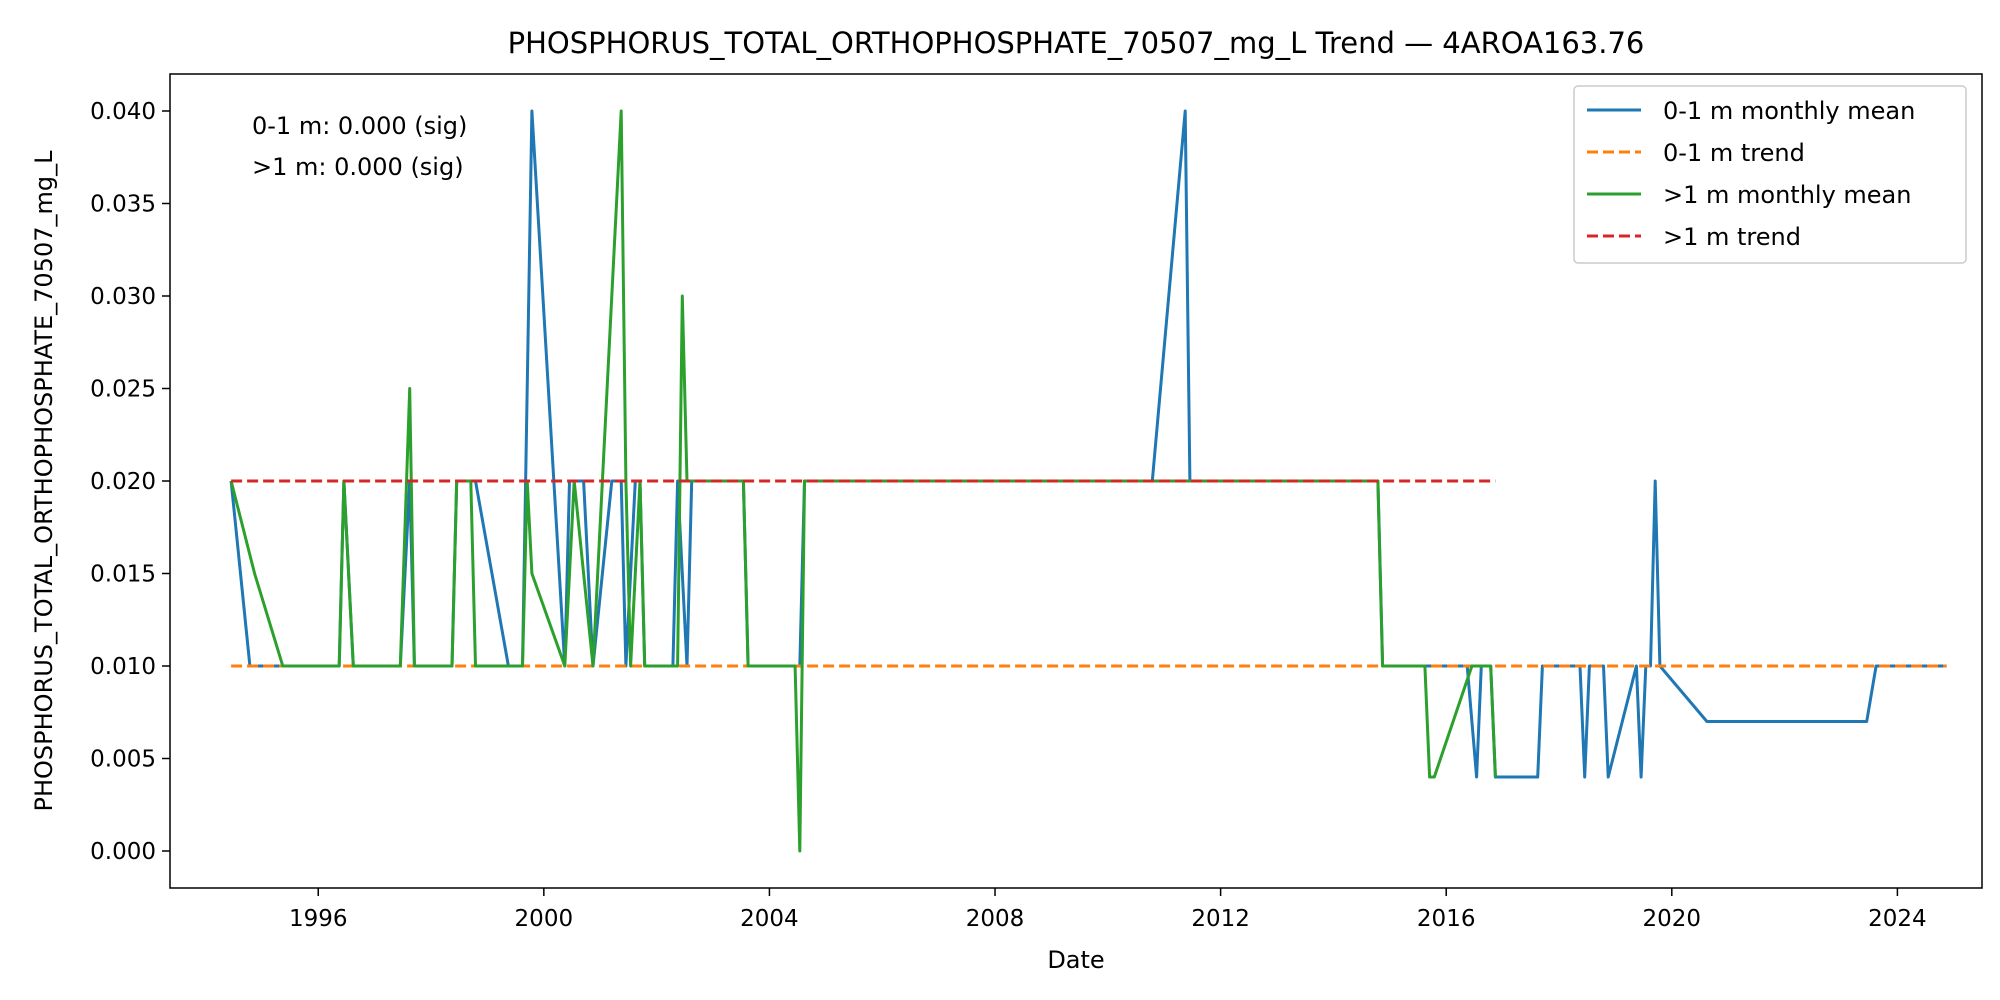 Image resolution: width=2000 pixels, height=1000 pixels. Describe the element at coordinates (318, 919) in the screenshot. I see `x-tick-label: 1996` at that location.